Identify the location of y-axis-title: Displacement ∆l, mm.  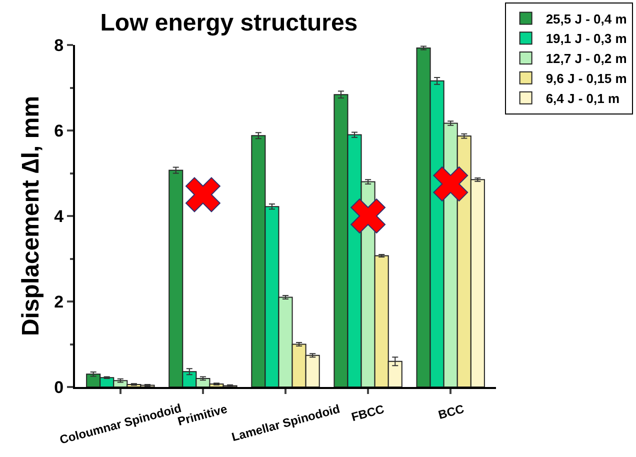
(31, 216).